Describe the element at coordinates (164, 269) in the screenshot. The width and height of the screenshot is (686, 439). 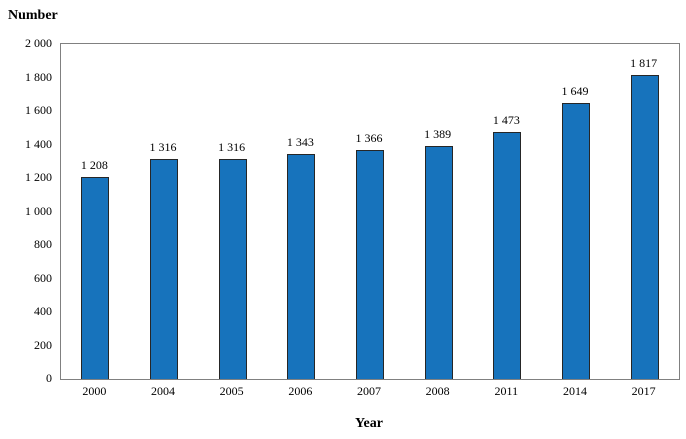
I see `bar-2004` at that location.